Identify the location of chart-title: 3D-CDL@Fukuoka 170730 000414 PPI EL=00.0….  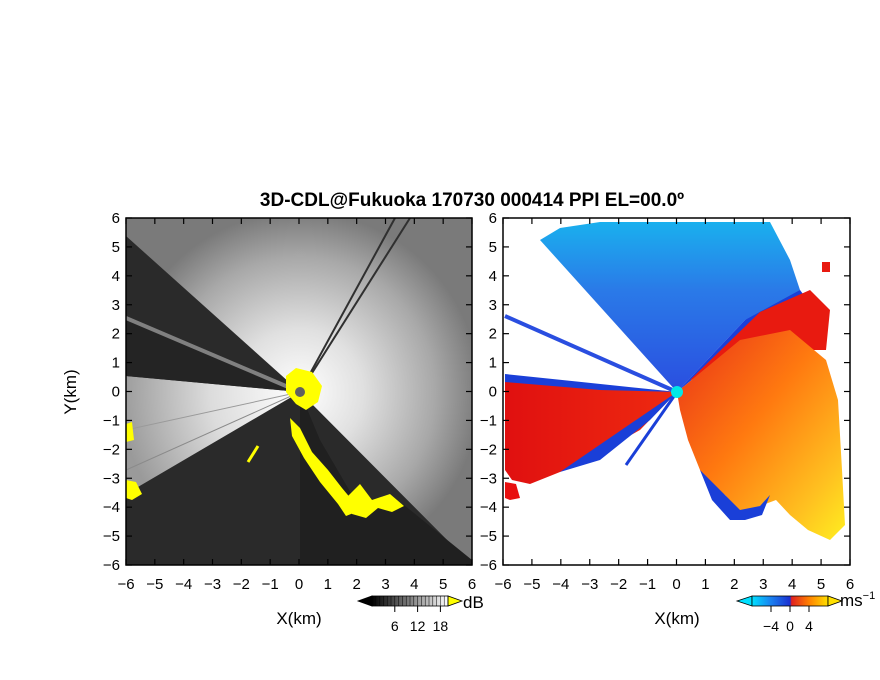
(472, 200).